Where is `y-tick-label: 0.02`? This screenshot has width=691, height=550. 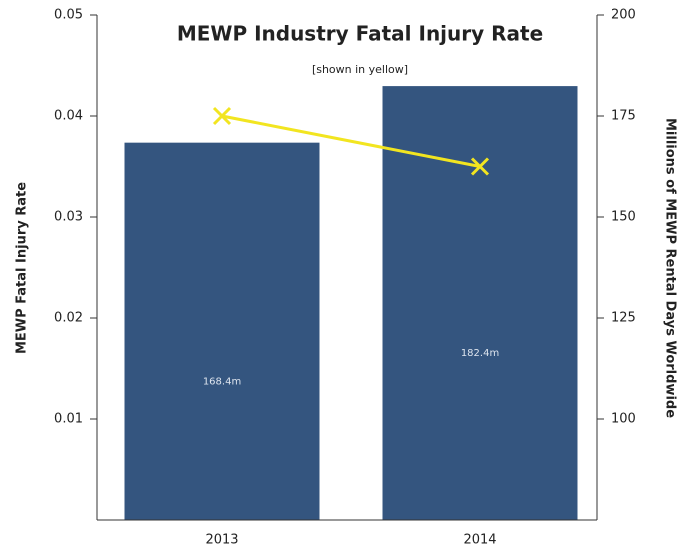
y-tick-label: 0.02 is located at coordinates (68, 318).